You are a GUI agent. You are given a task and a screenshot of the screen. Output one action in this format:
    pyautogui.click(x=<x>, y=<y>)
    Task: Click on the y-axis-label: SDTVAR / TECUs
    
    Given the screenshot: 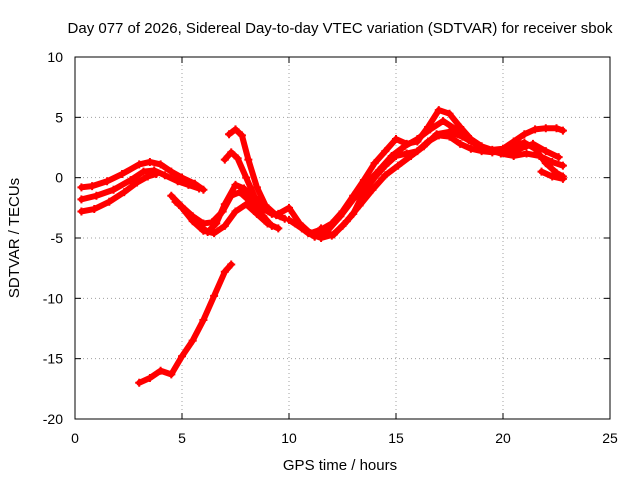 What is the action you would take?
    pyautogui.click(x=14, y=238)
    